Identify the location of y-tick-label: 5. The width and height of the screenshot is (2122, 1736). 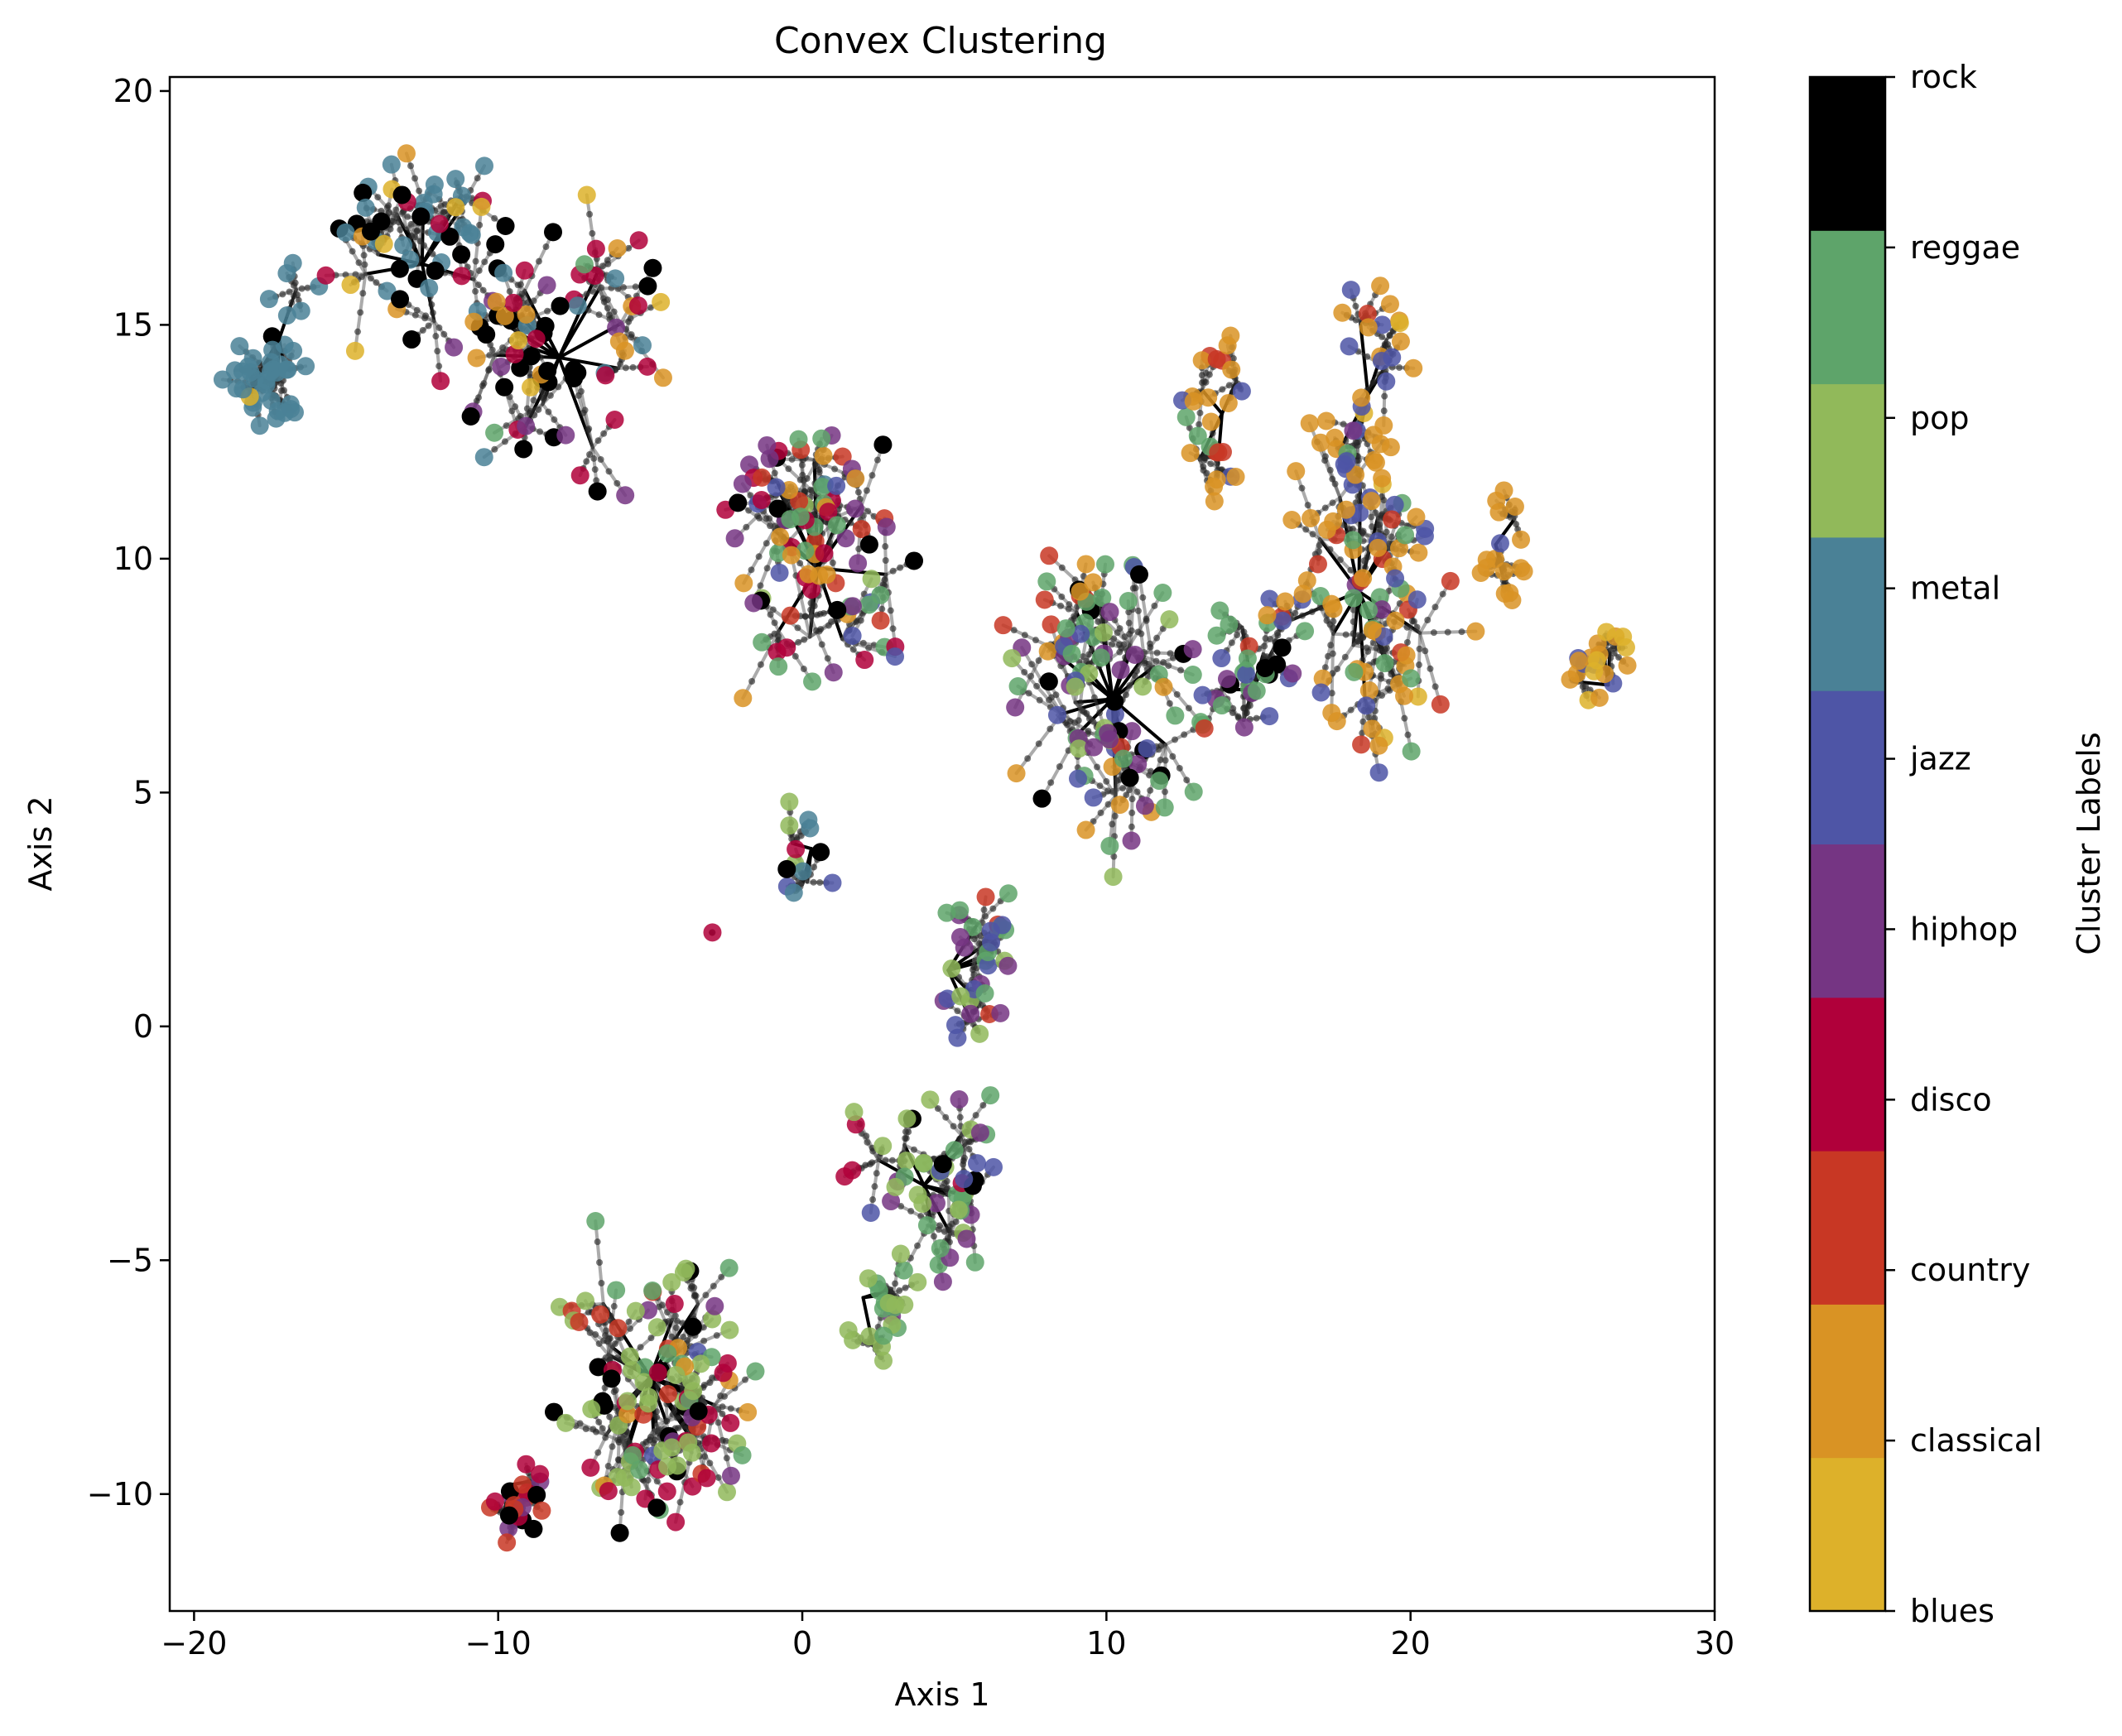
(143, 792).